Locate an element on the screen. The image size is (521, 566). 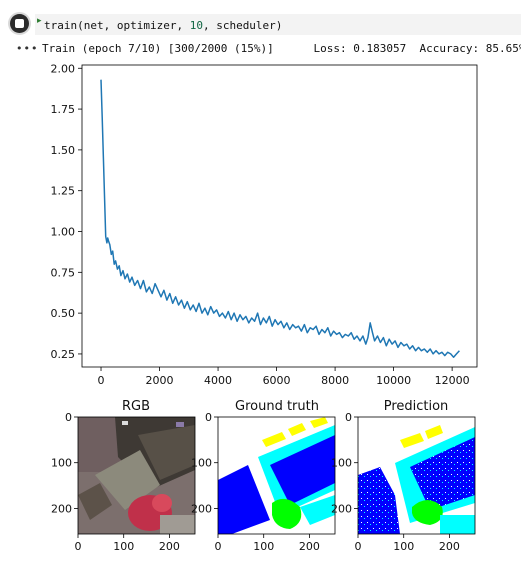
panel-title-ground-truth: Ground truth is located at coordinates (277, 406).